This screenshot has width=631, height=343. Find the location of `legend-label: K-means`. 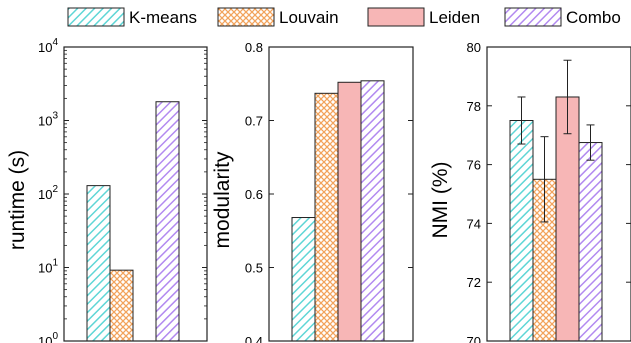

legend-label: K-means is located at coordinates (163, 17).